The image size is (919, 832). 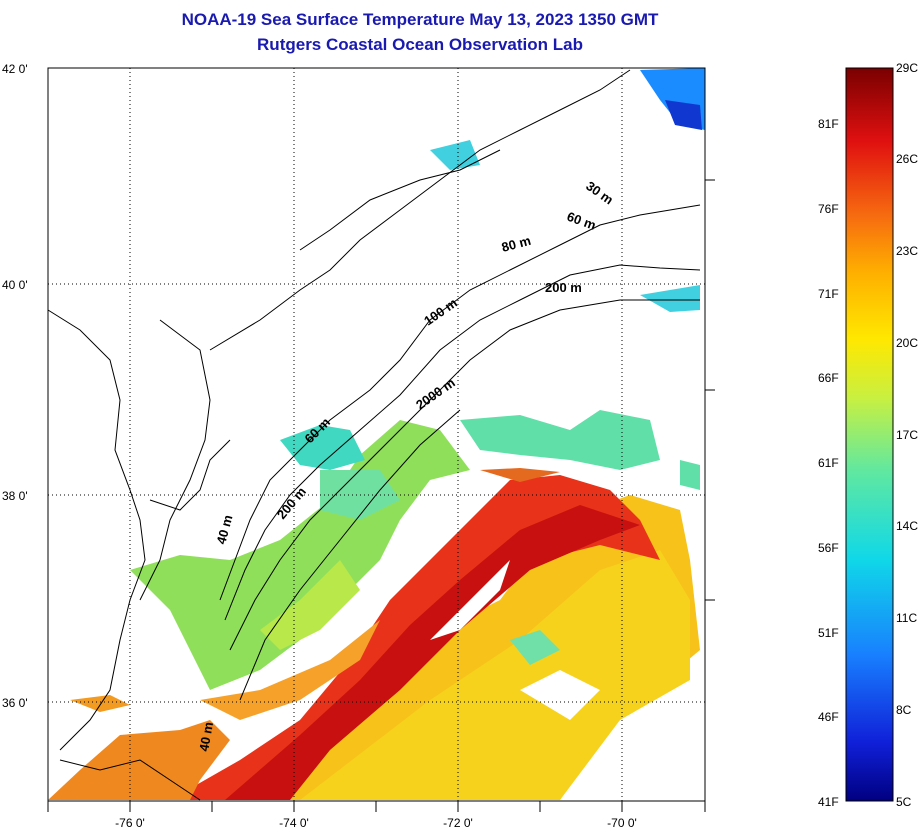 What do you see at coordinates (15, 703) in the screenshot?
I see `lat-label: 36 0'` at bounding box center [15, 703].